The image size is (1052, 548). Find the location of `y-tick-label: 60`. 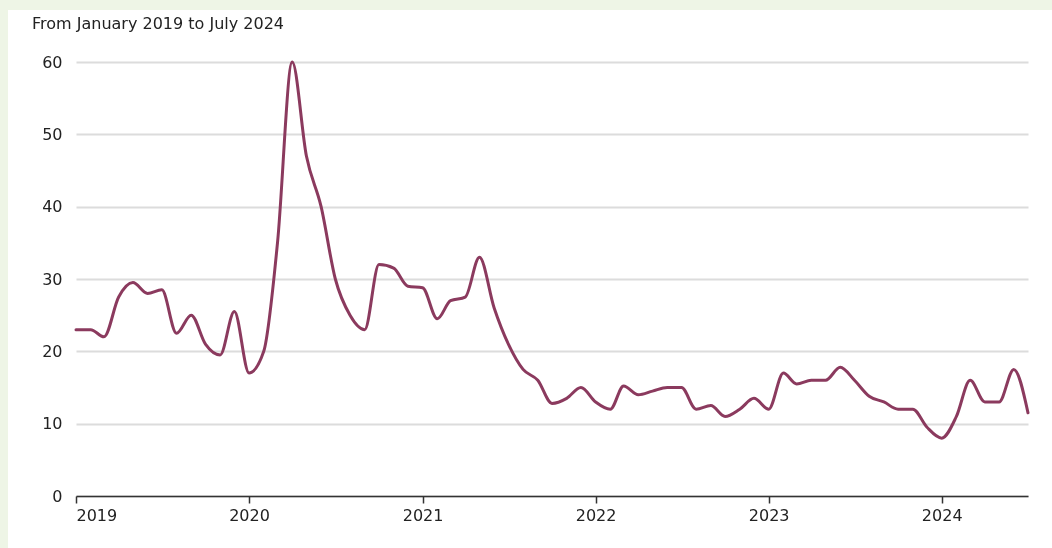

y-tick-label: 60 is located at coordinates (52, 62).